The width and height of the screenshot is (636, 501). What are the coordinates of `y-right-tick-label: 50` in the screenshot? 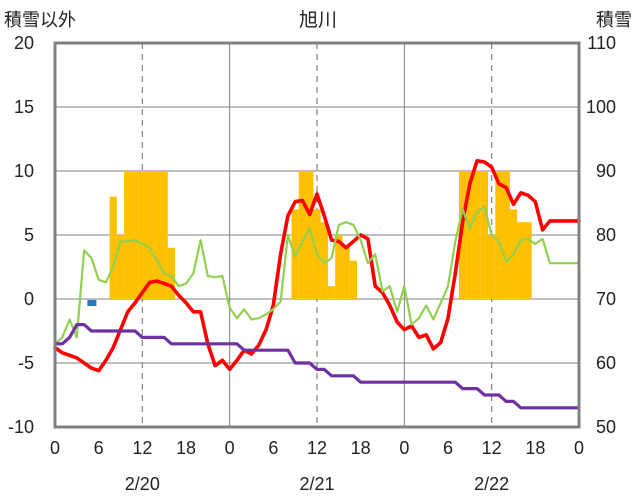 It's located at (606, 427).